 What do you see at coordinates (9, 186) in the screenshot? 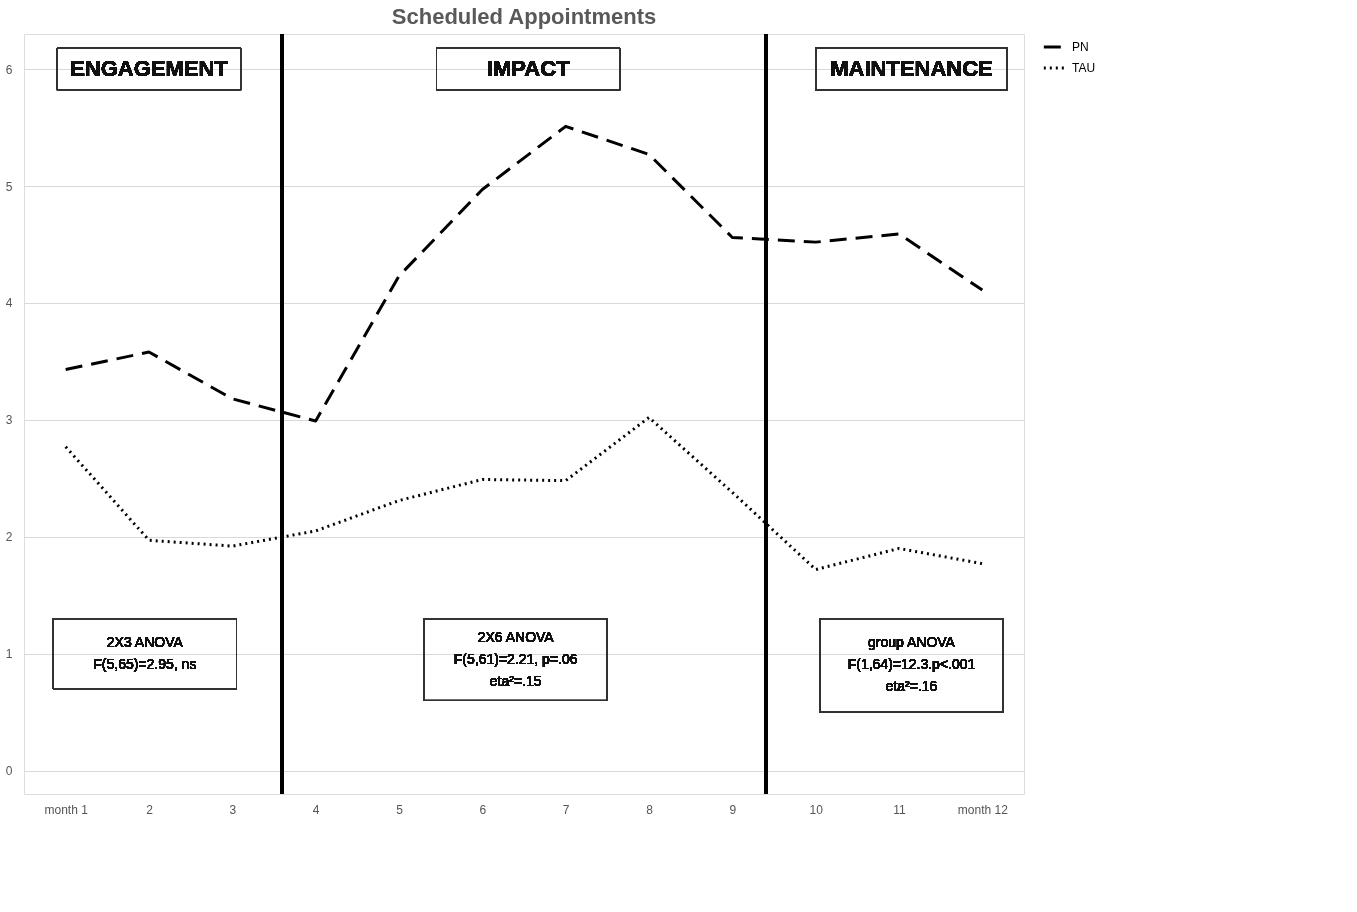
I see `y-tick-label: 5` at bounding box center [9, 186].